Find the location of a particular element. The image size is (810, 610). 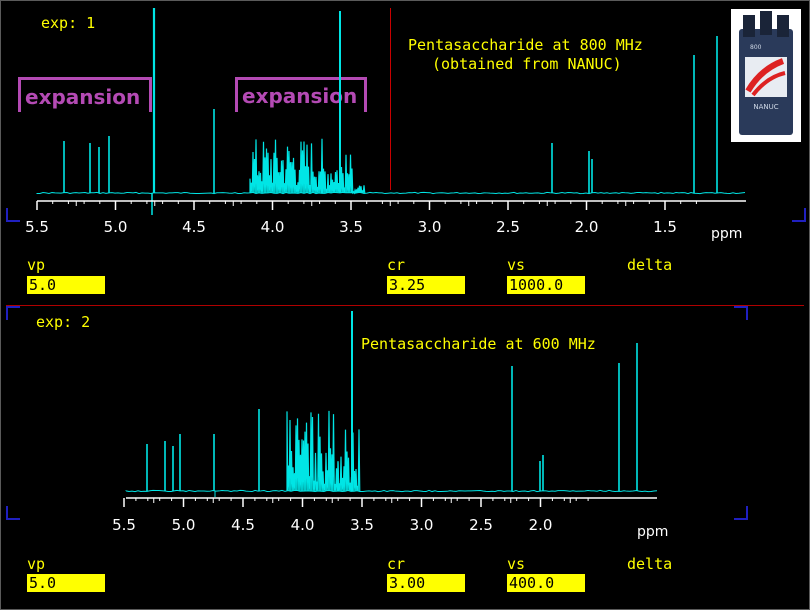

expansion-button-2: expansion is located at coordinates (300, 96).